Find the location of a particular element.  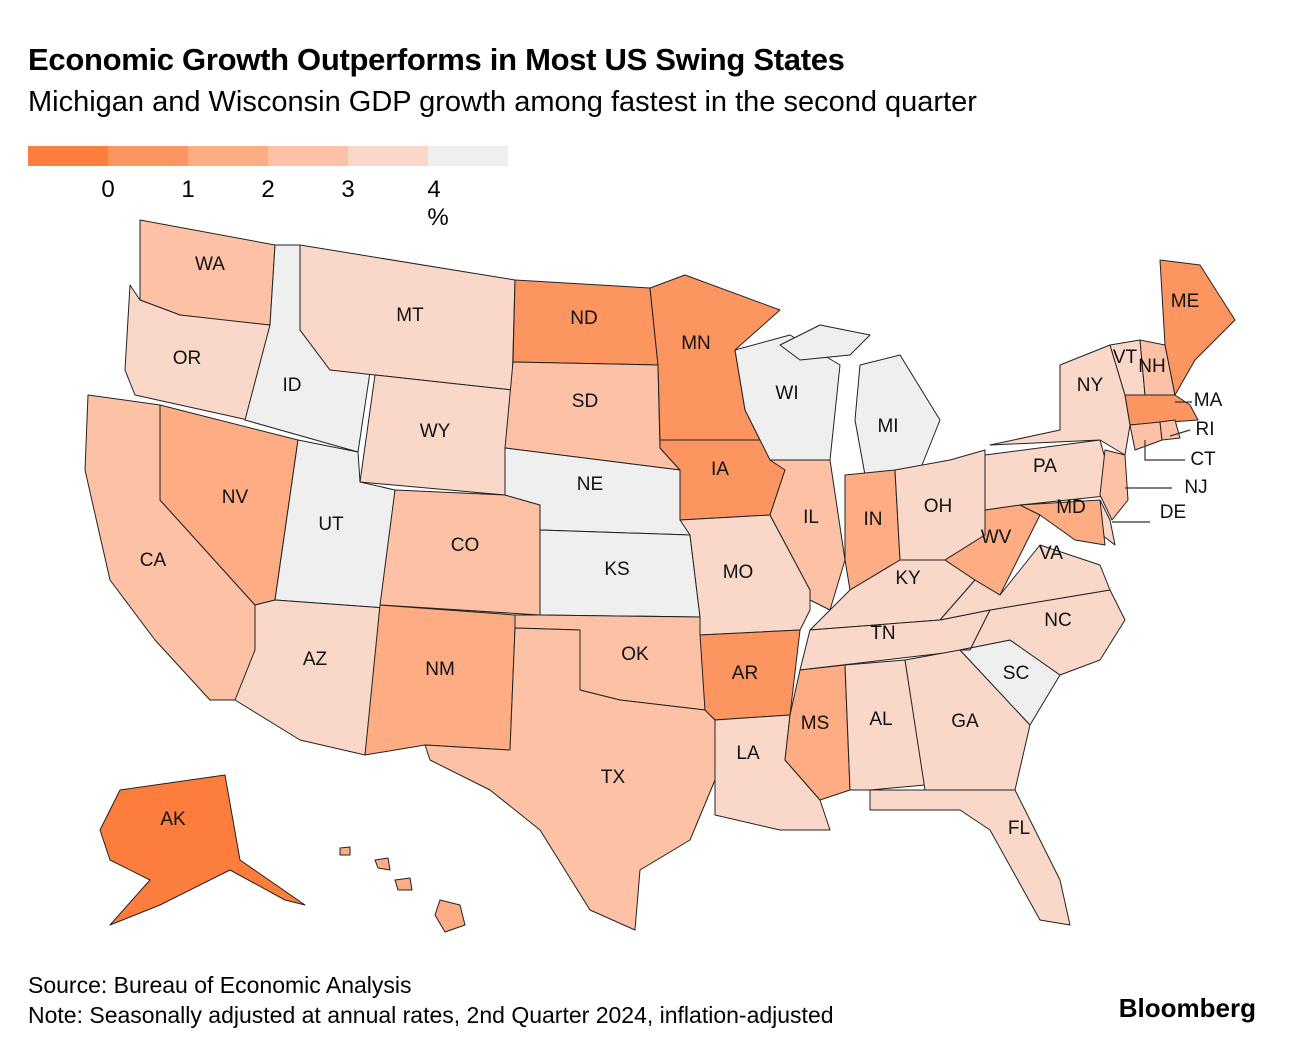

state-label-sc: SC is located at coordinates (1016, 673).